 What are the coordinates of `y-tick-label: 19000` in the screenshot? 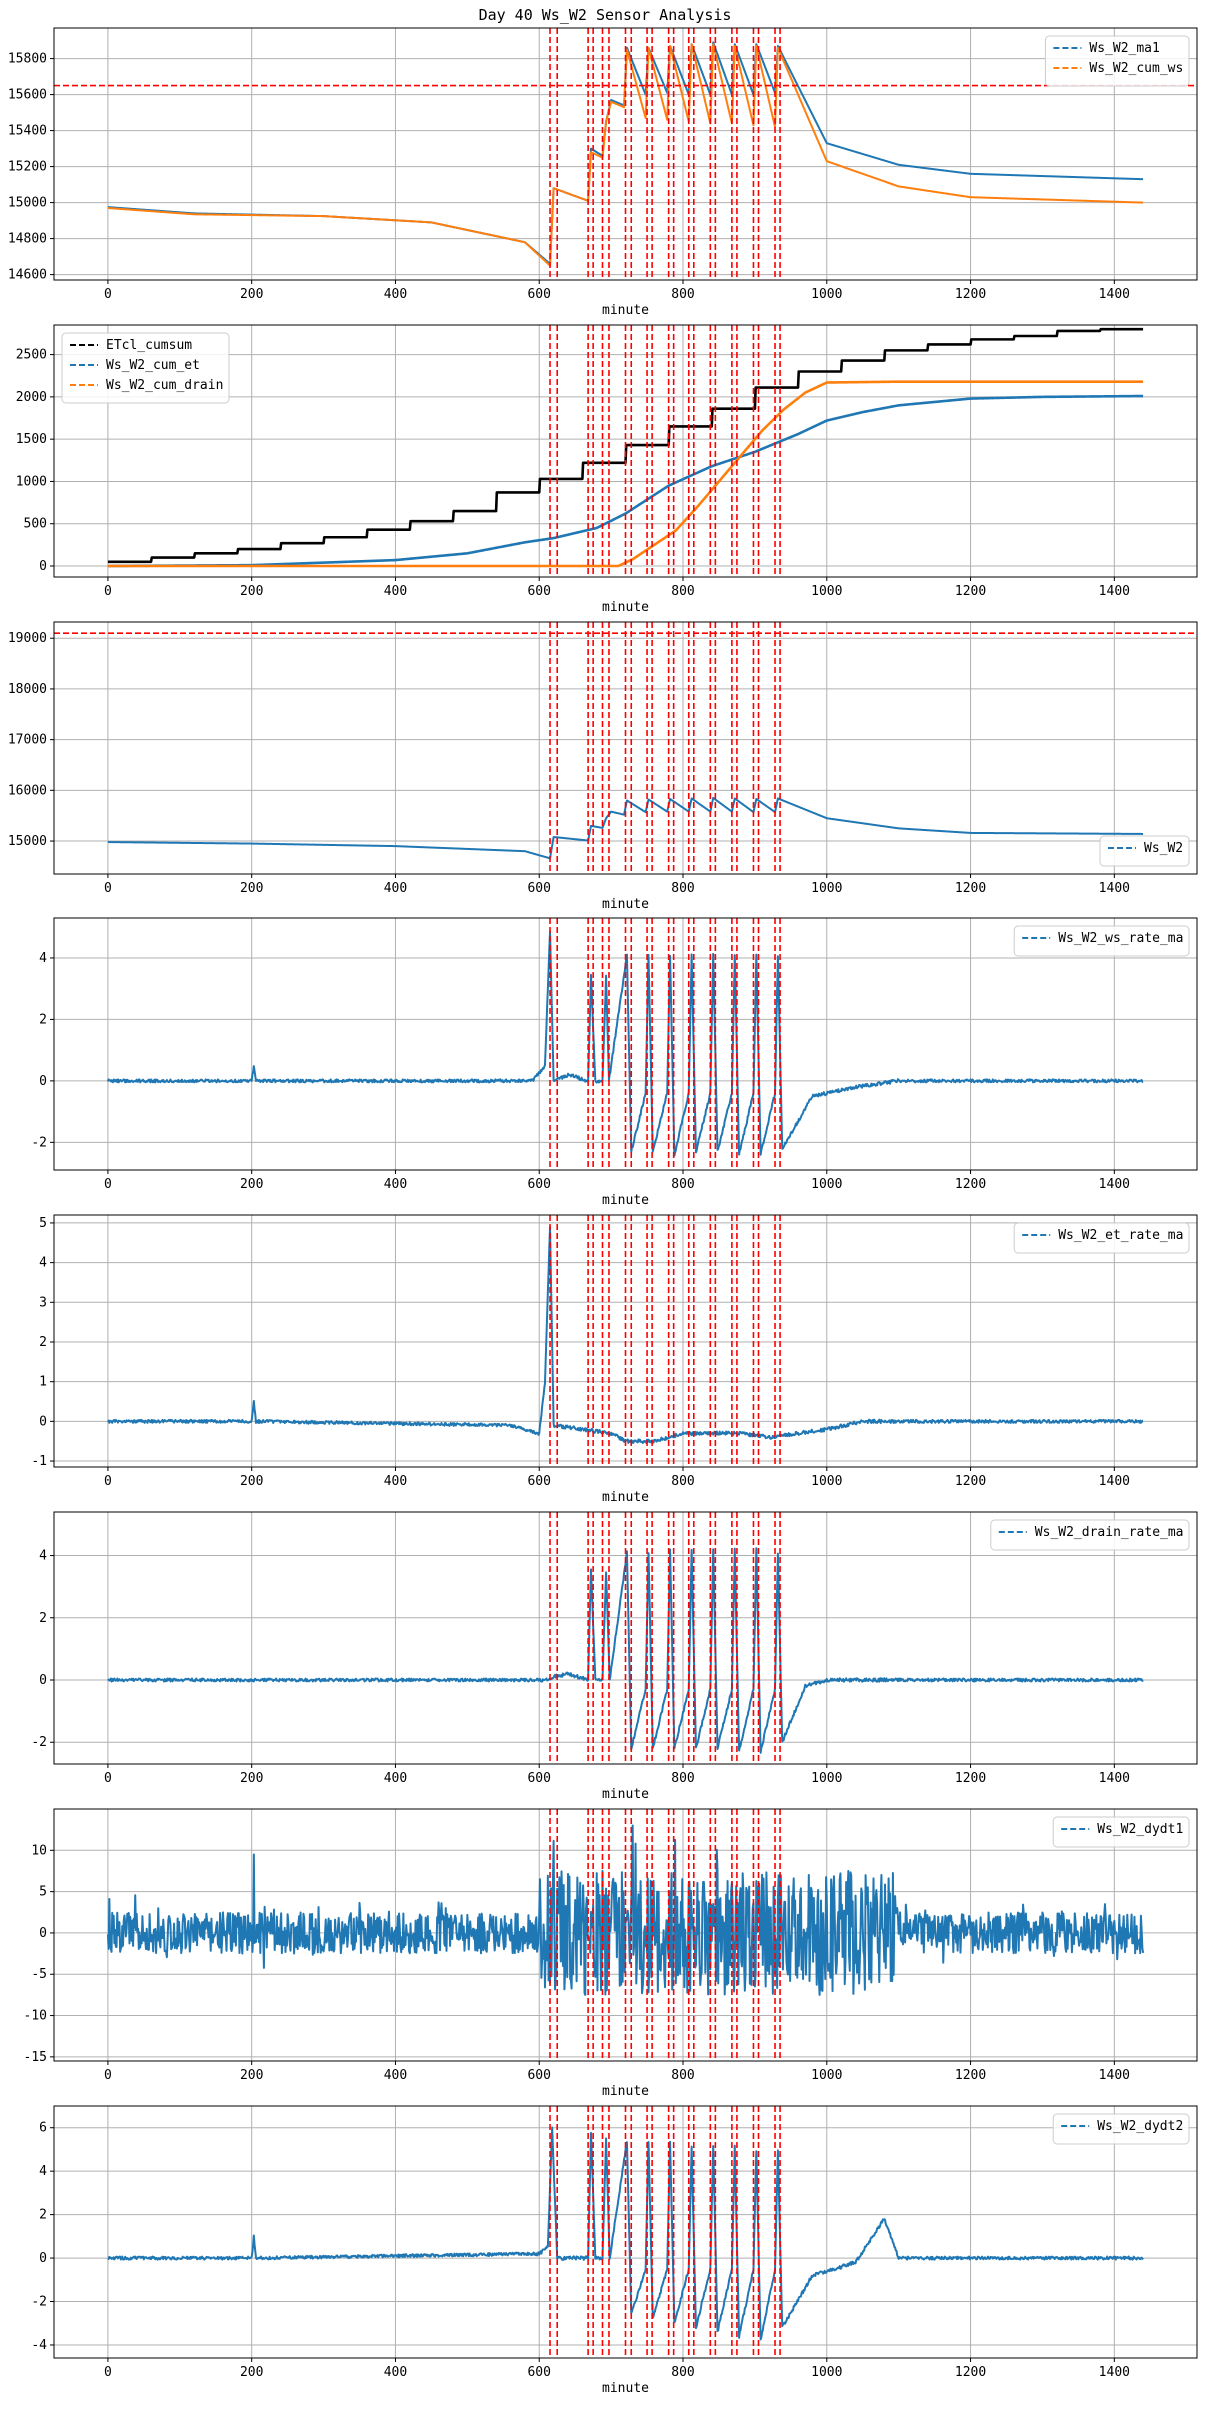 It's located at (27, 638).